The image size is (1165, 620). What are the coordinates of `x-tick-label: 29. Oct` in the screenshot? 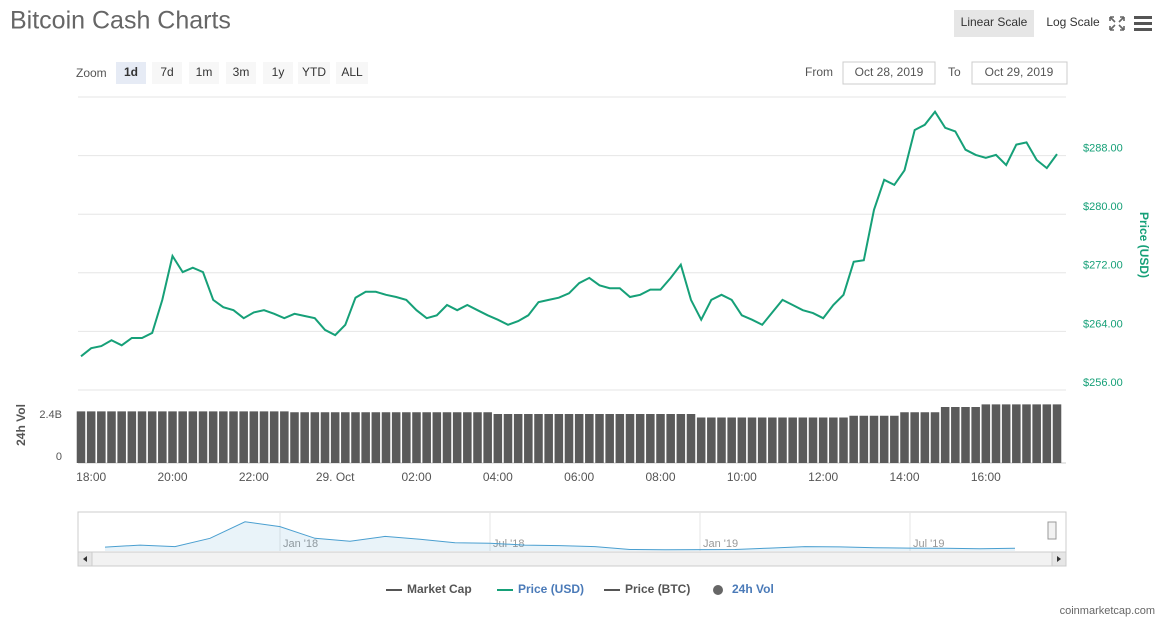 It's located at (335, 477).